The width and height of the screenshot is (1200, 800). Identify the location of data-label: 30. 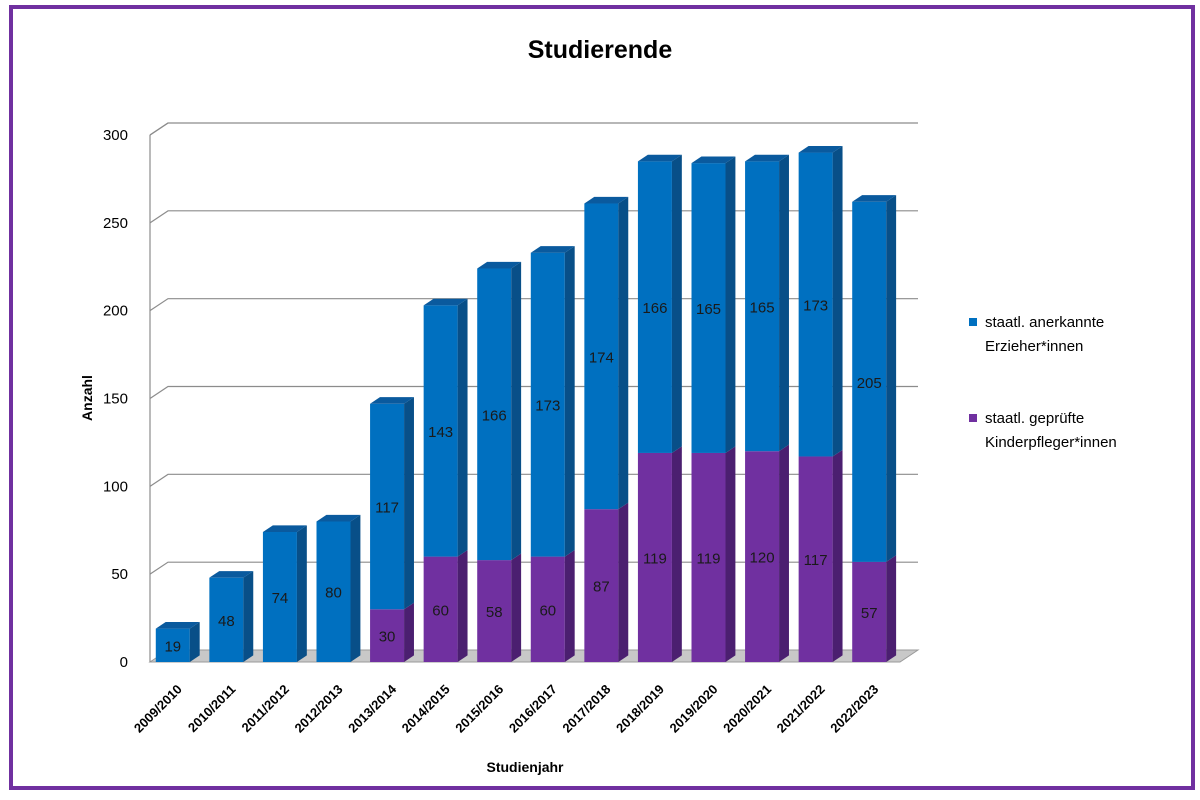
(387, 637).